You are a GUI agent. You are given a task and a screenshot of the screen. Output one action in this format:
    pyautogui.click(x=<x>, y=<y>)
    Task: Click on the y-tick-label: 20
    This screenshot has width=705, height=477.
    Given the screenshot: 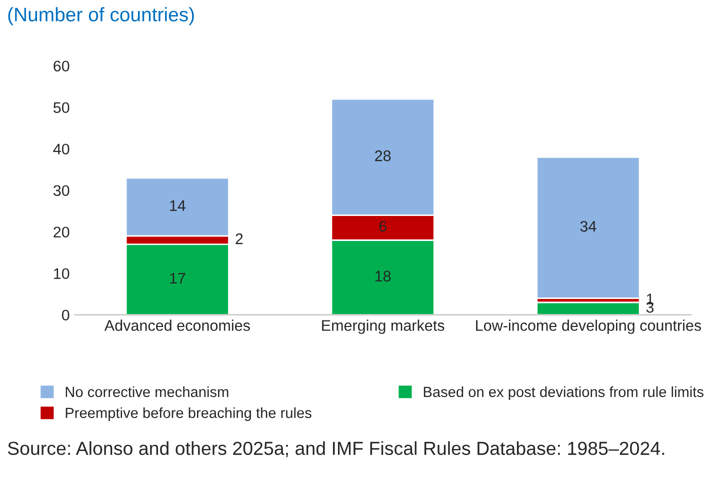 What is the action you would take?
    pyautogui.click(x=62, y=232)
    